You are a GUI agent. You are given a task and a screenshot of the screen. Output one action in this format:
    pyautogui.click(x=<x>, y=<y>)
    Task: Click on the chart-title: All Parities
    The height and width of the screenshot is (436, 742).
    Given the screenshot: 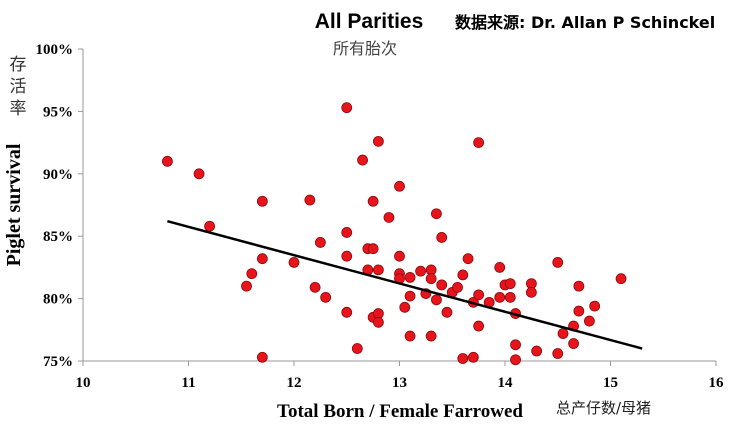 What is the action you would take?
    pyautogui.click(x=369, y=21)
    